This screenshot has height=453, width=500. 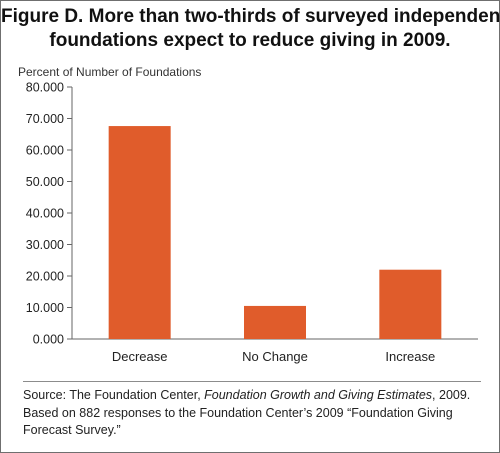 I want to click on y-tick-label: 80.000, so click(x=45, y=88).